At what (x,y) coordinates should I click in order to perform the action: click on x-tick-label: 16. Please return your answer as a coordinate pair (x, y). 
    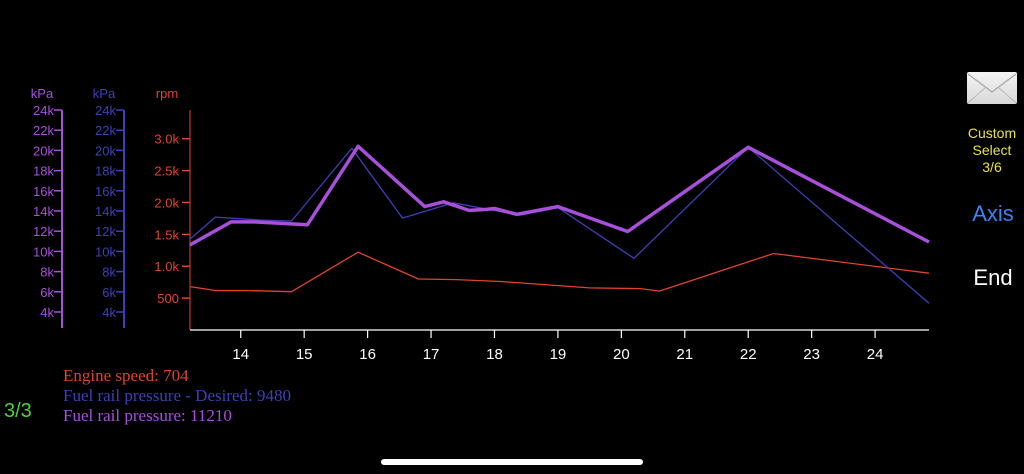
    Looking at the image, I should click on (367, 354).